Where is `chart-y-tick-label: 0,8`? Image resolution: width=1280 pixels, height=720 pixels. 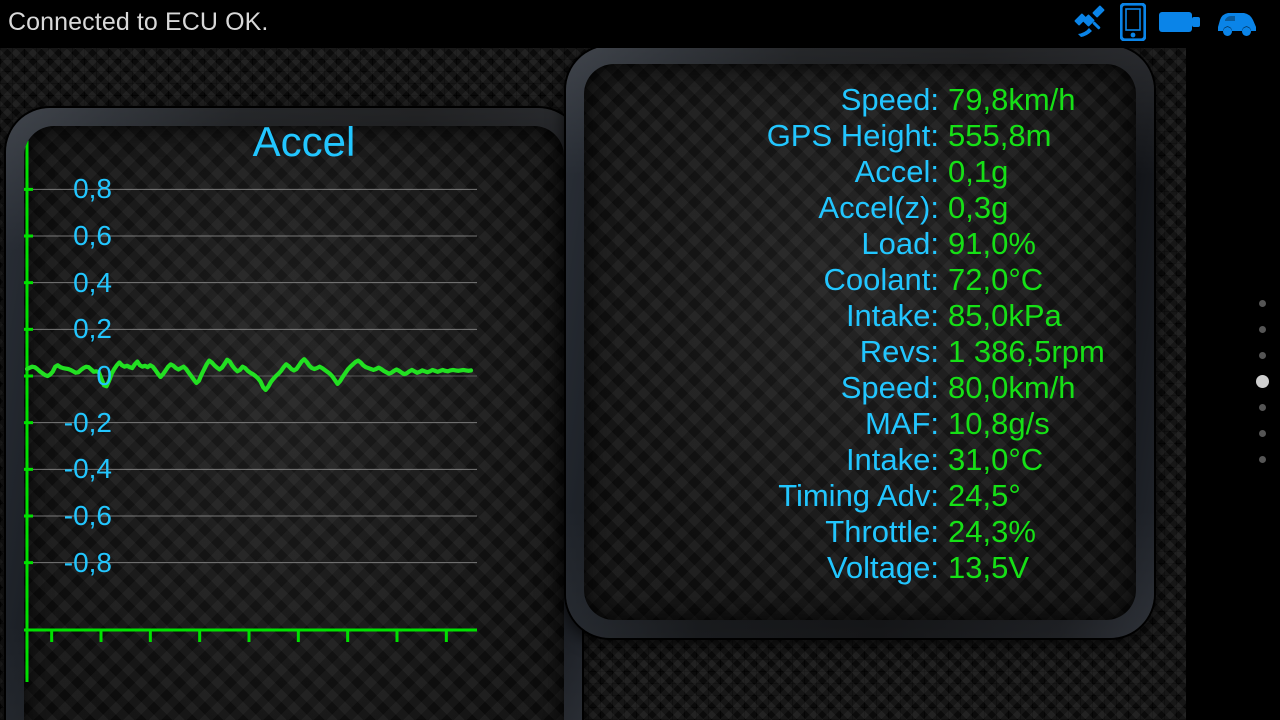
chart-y-tick-label: 0,8 is located at coordinates (92, 189).